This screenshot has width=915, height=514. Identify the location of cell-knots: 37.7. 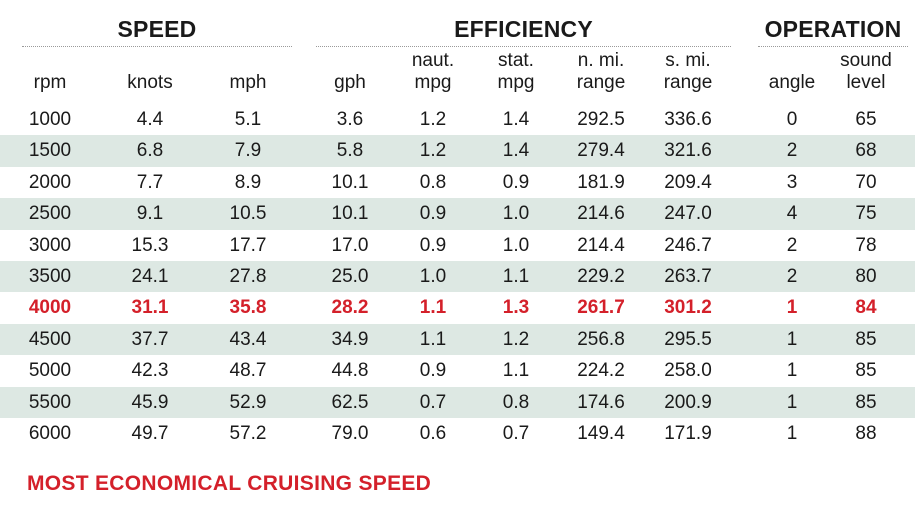
(150, 339).